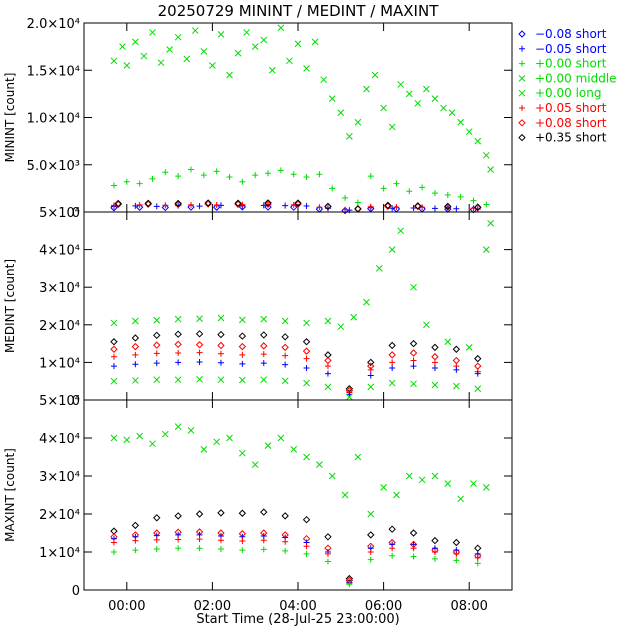 The image size is (640, 640). Describe the element at coordinates (59, 553) in the screenshot. I see `y-tick-label: 1×10⁴` at that location.